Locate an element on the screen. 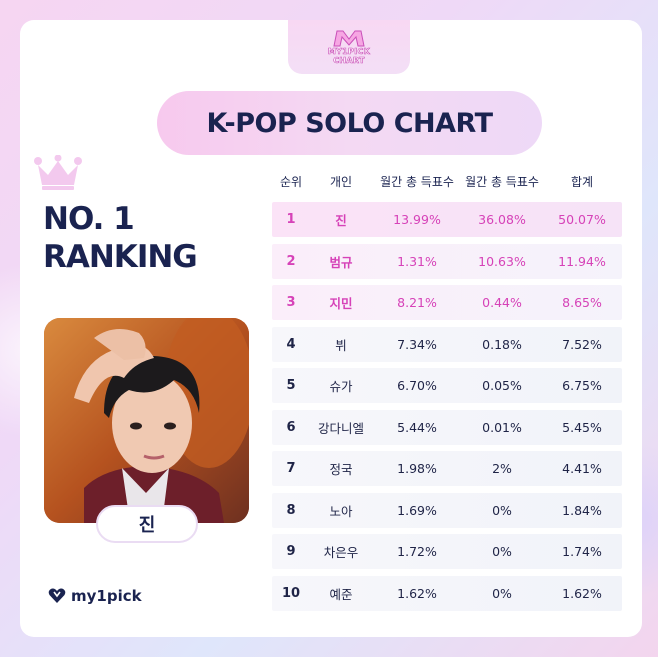 This screenshot has height=657, width=658. votes-a-cell: 8.21% is located at coordinates (417, 302).